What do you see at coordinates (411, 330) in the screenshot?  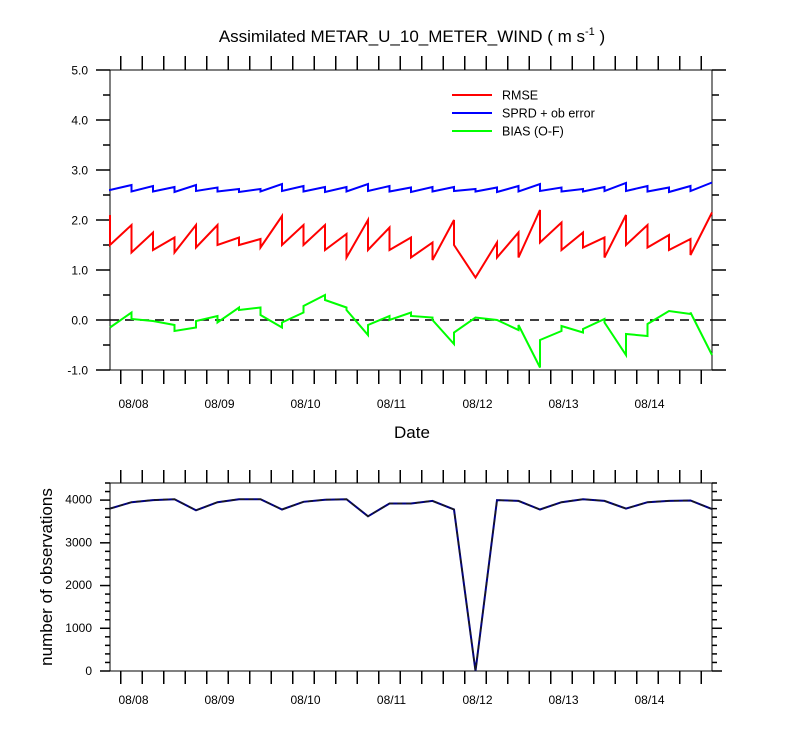 I see `series-line-bias` at bounding box center [411, 330].